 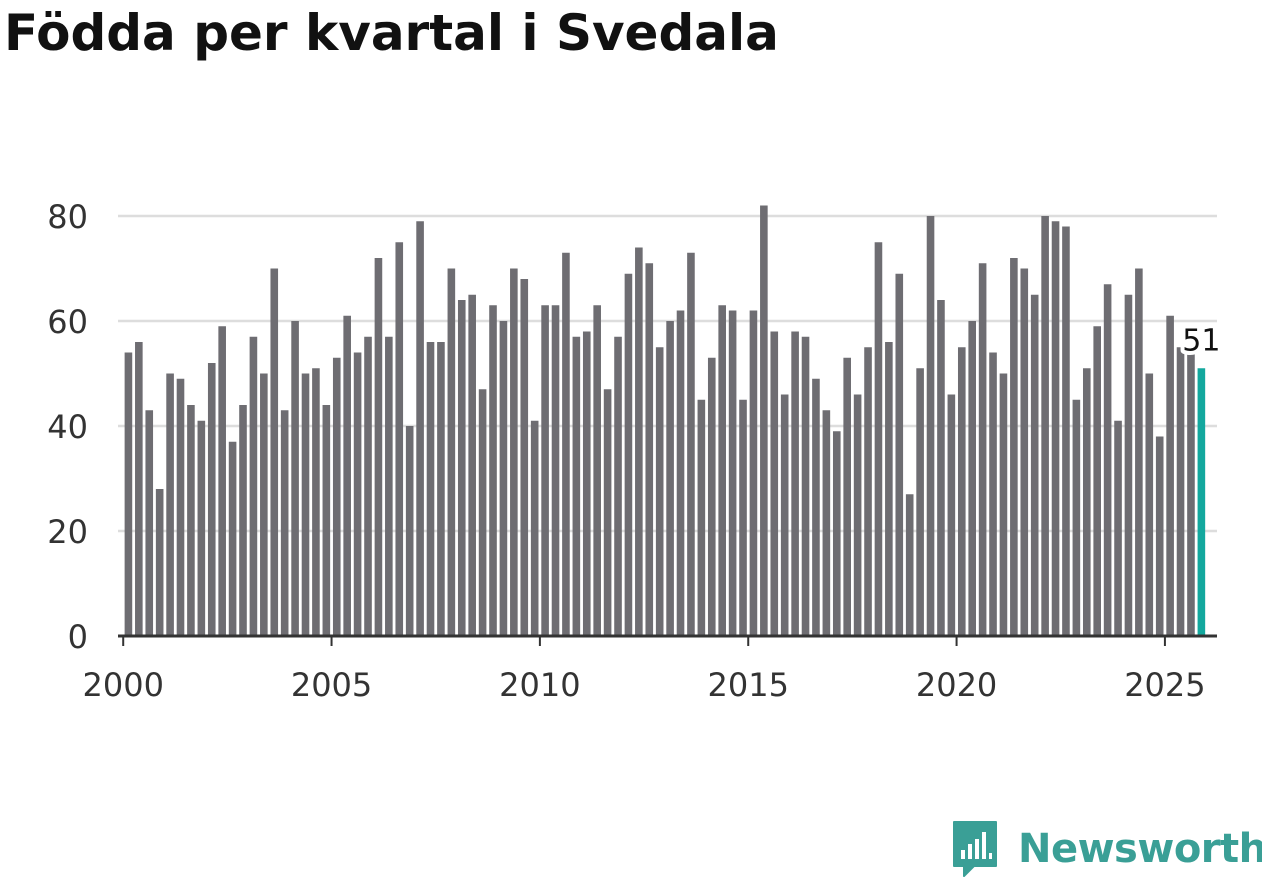 I want to click on newsworthy-logo-icon, so click(x=975, y=849).